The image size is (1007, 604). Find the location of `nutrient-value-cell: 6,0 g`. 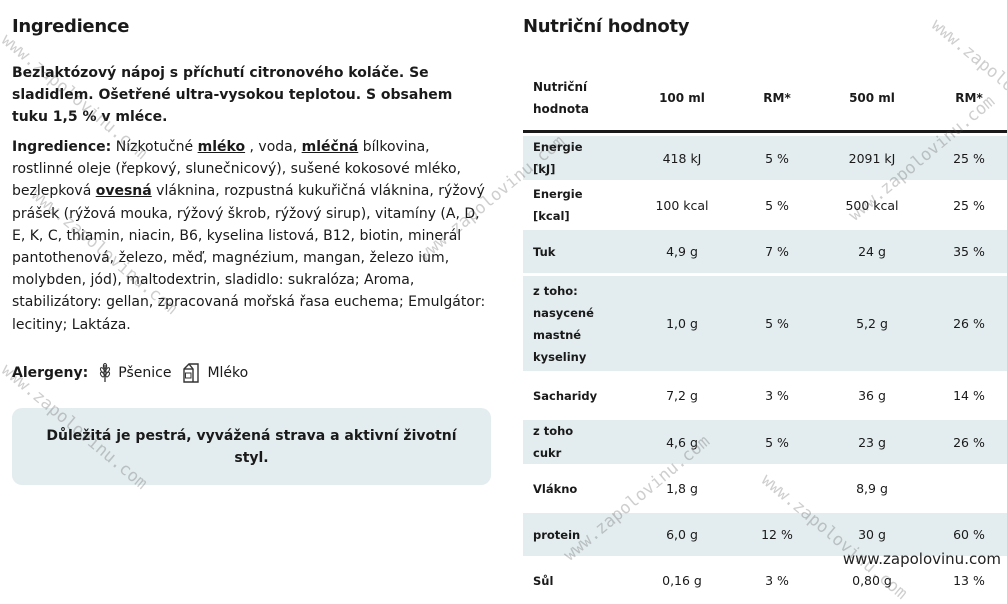

nutrient-value-cell: 6,0 g is located at coordinates (682, 534).